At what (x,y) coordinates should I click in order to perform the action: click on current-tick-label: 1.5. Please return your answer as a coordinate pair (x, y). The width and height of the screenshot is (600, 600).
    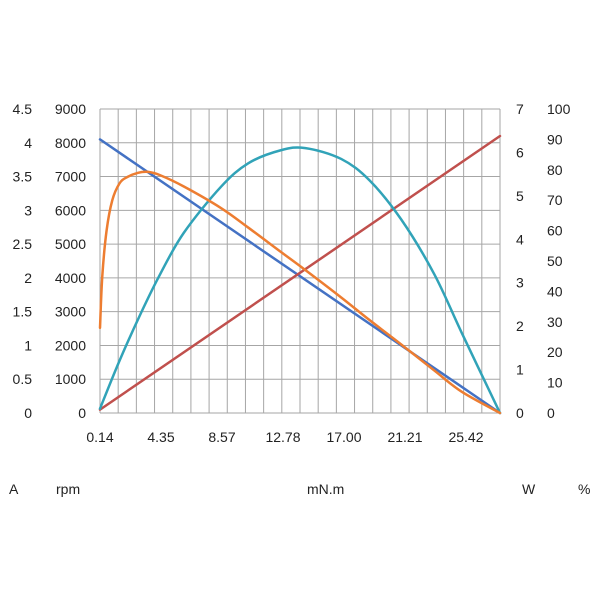
    Looking at the image, I should click on (23, 312).